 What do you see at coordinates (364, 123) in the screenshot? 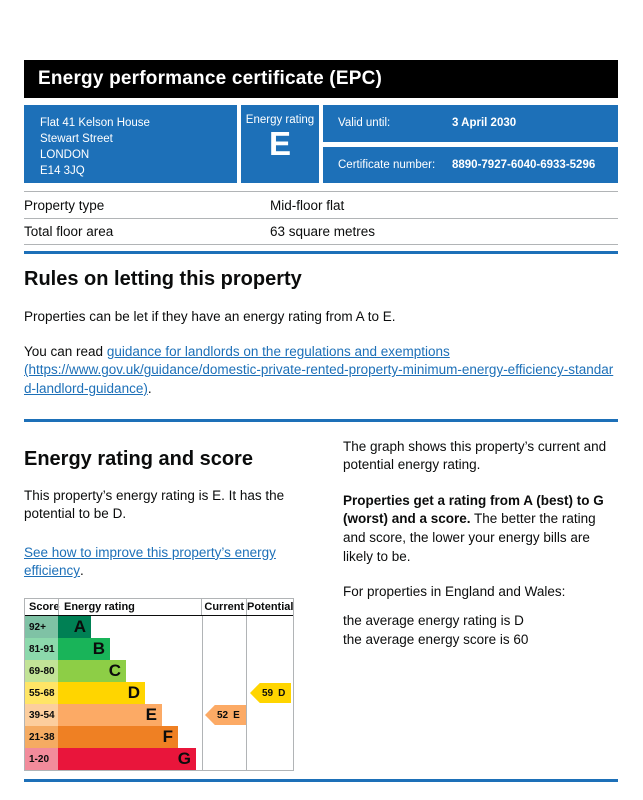
I see `valid-until-label: Valid until:` at bounding box center [364, 123].